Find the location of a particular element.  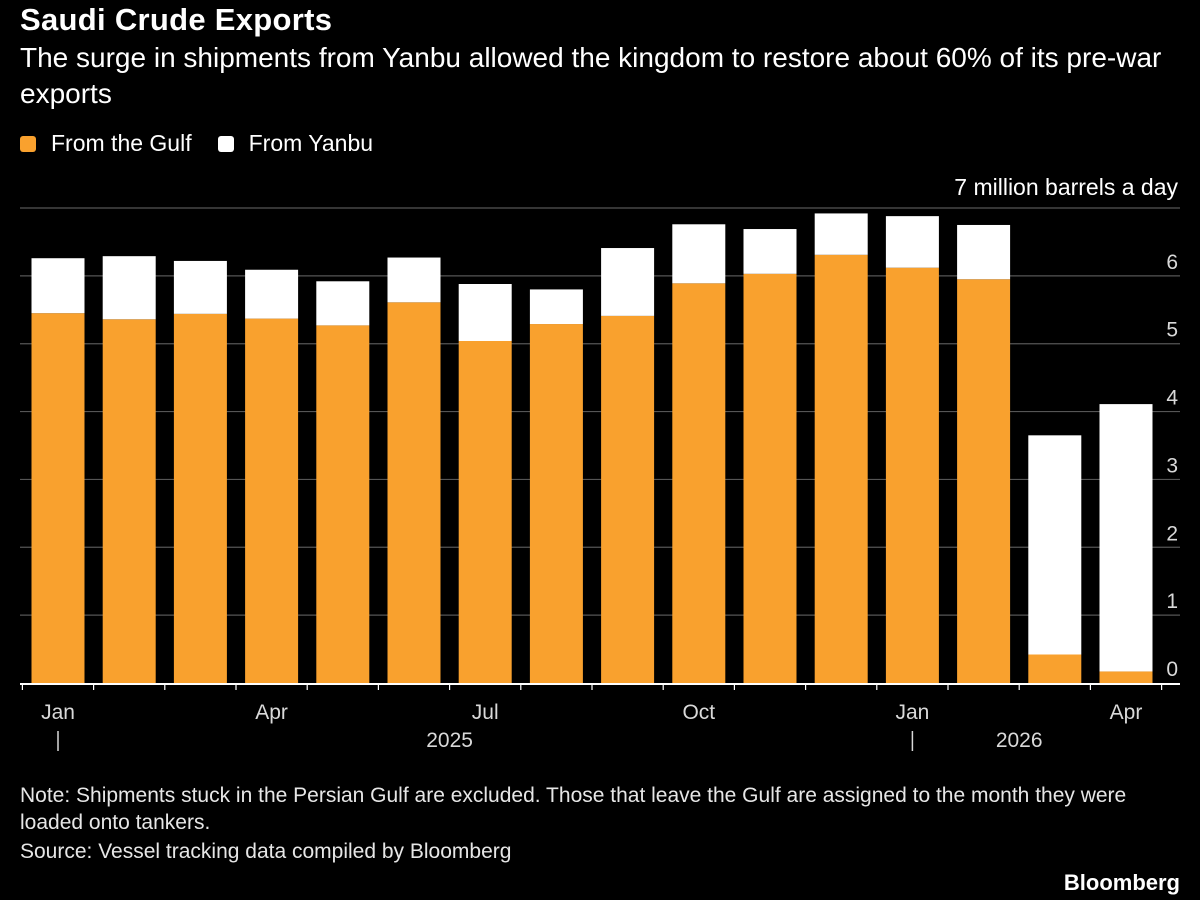

x-tick-label: Jul is located at coordinates (485, 712).